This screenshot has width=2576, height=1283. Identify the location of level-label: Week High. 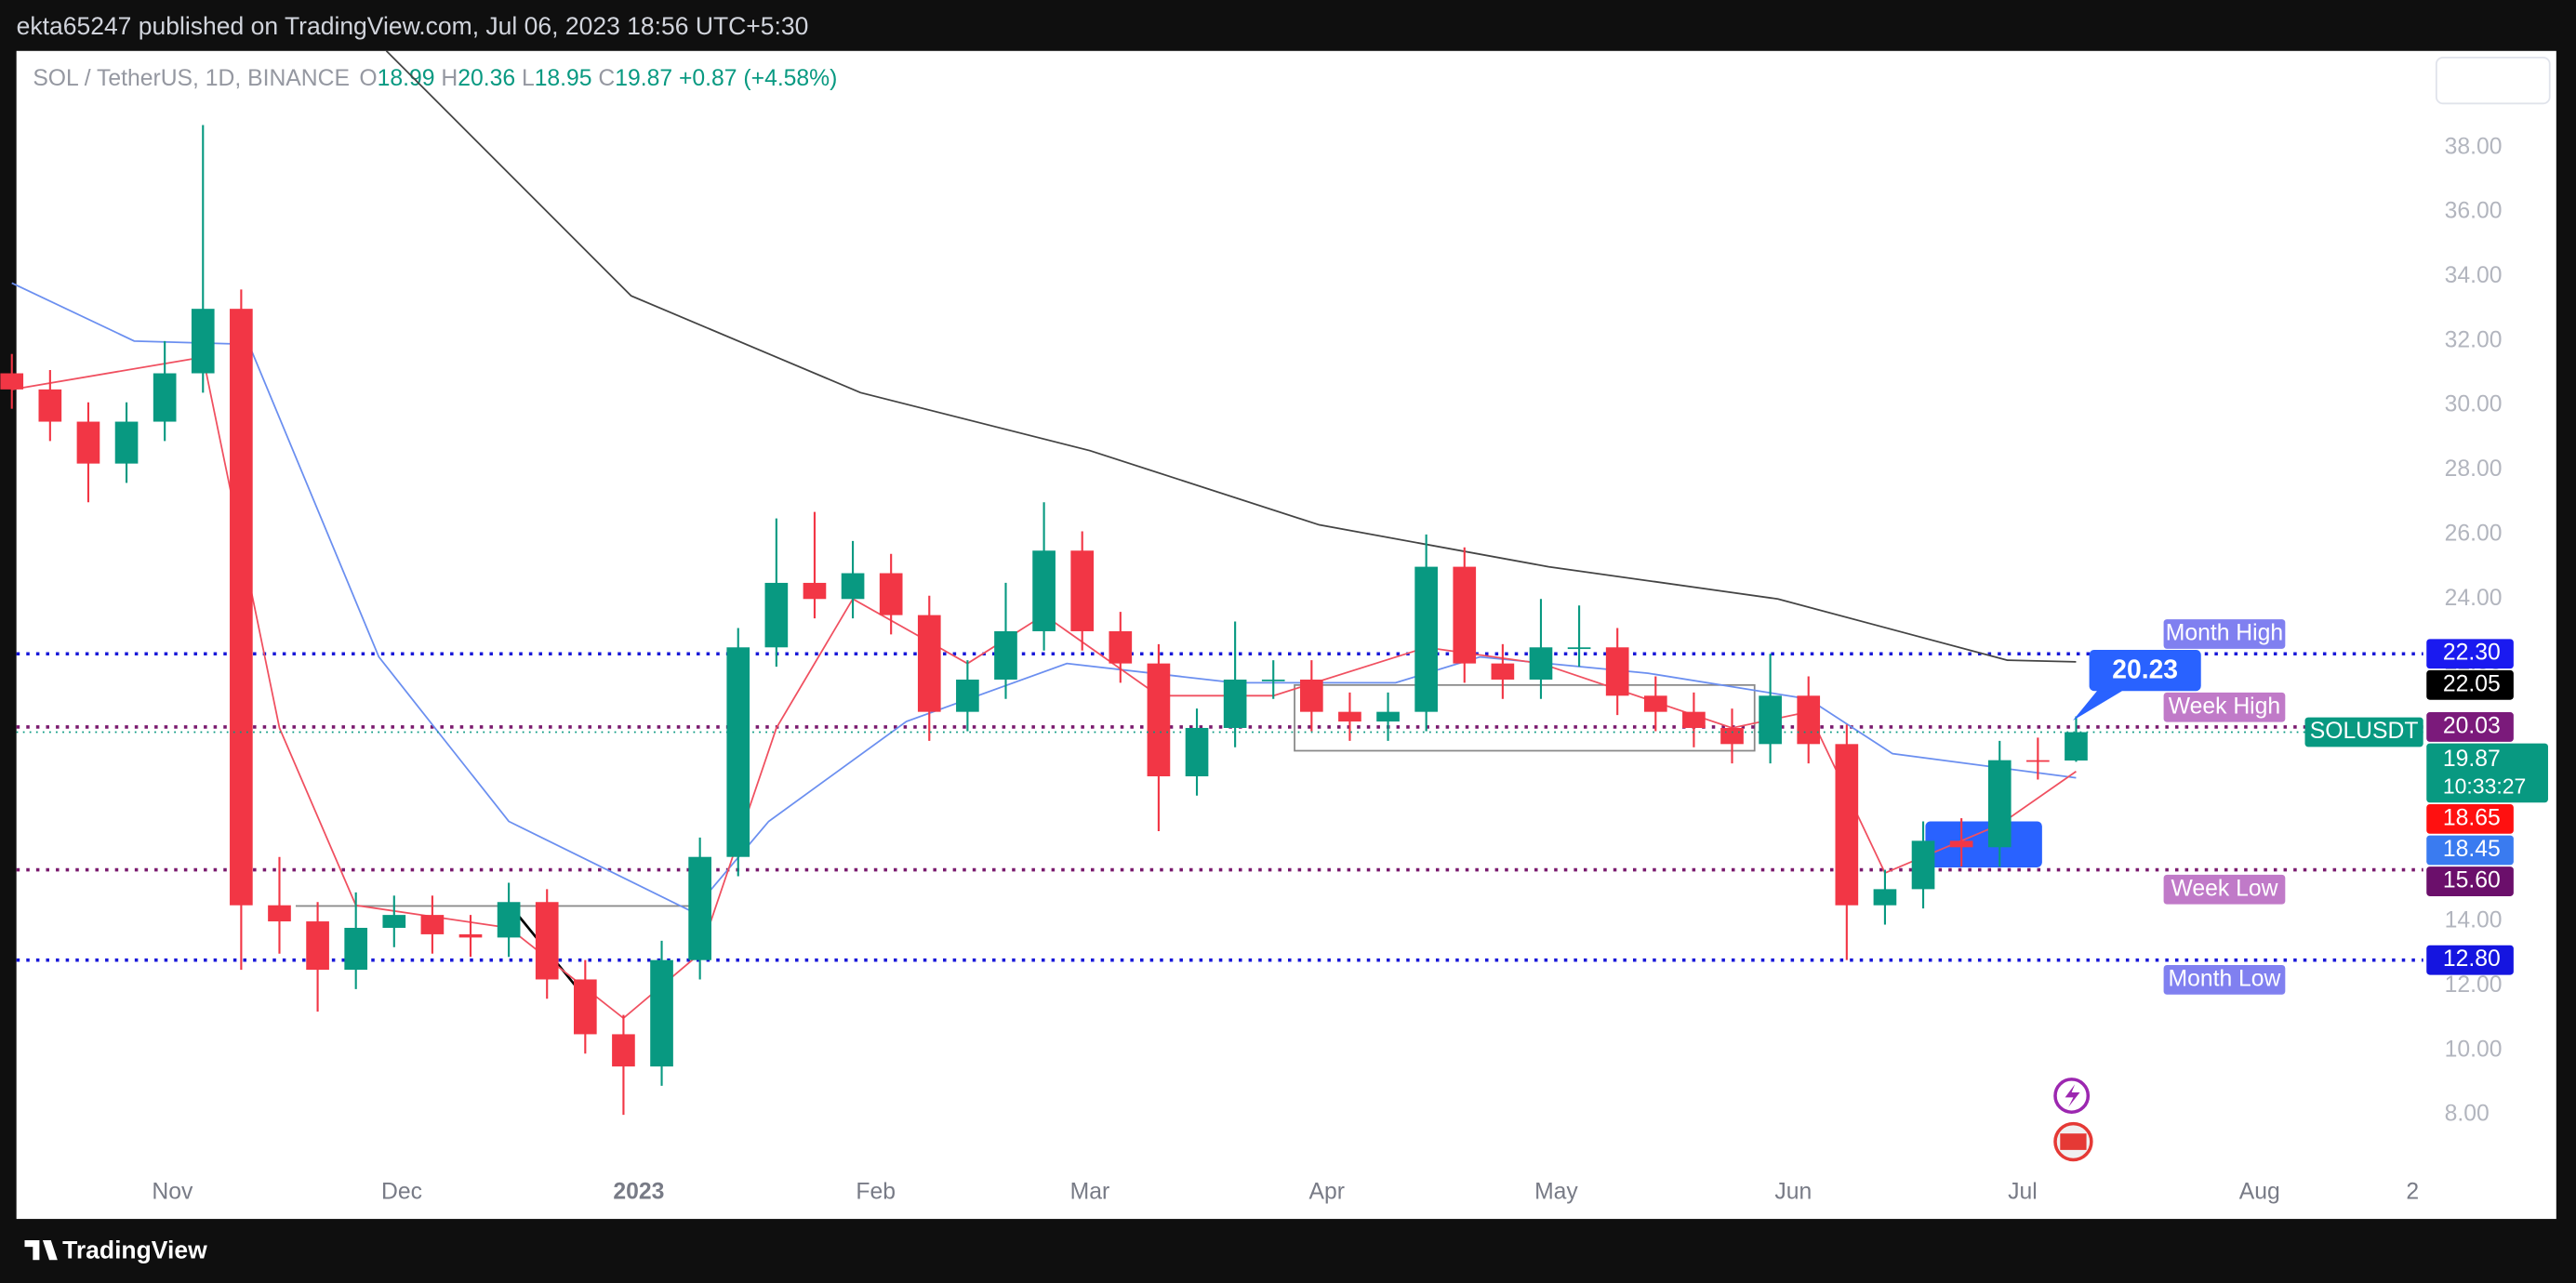
(2224, 706).